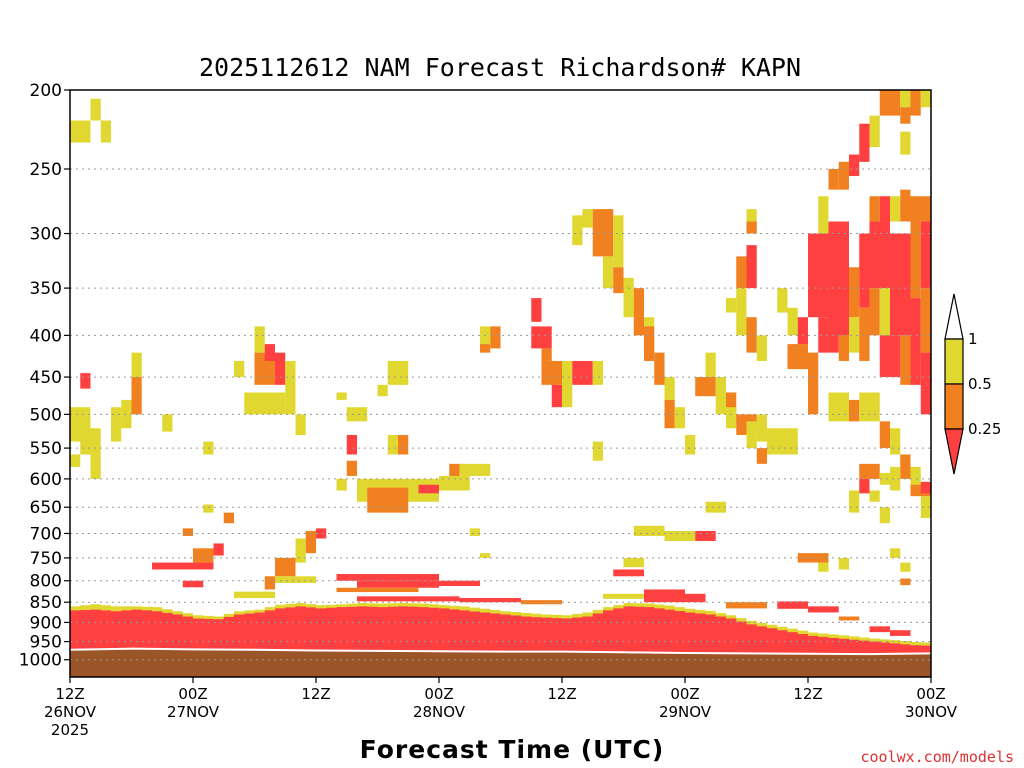 This screenshot has height=768, width=1024. Describe the element at coordinates (984, 429) in the screenshot. I see `legend-label: 0.25` at that location.